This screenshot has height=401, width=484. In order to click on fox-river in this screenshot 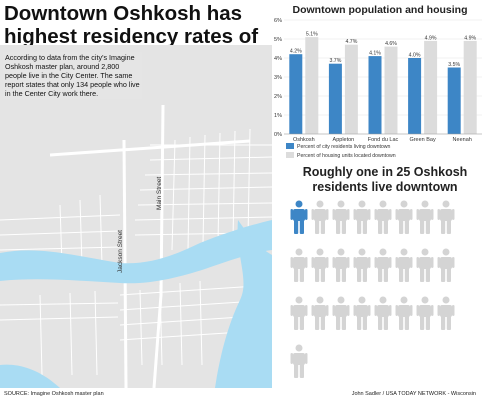, I will do `click(136, 252)`.